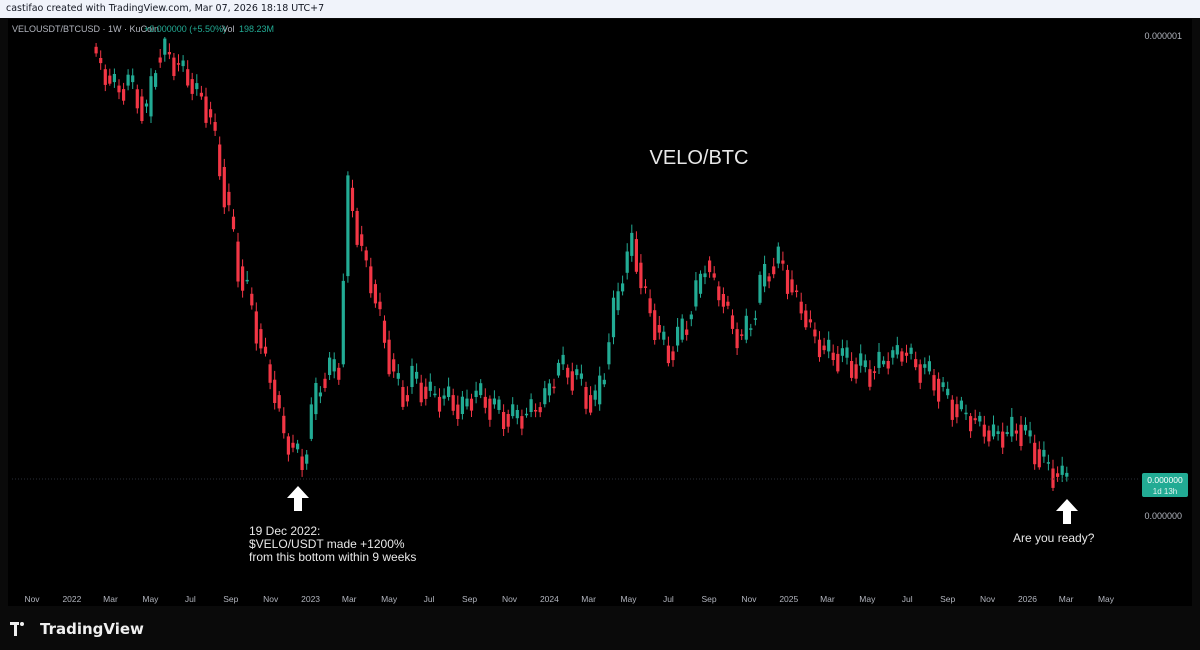  Describe the element at coordinates (190, 599) in the screenshot. I see `x-tick-label: Jul` at that location.